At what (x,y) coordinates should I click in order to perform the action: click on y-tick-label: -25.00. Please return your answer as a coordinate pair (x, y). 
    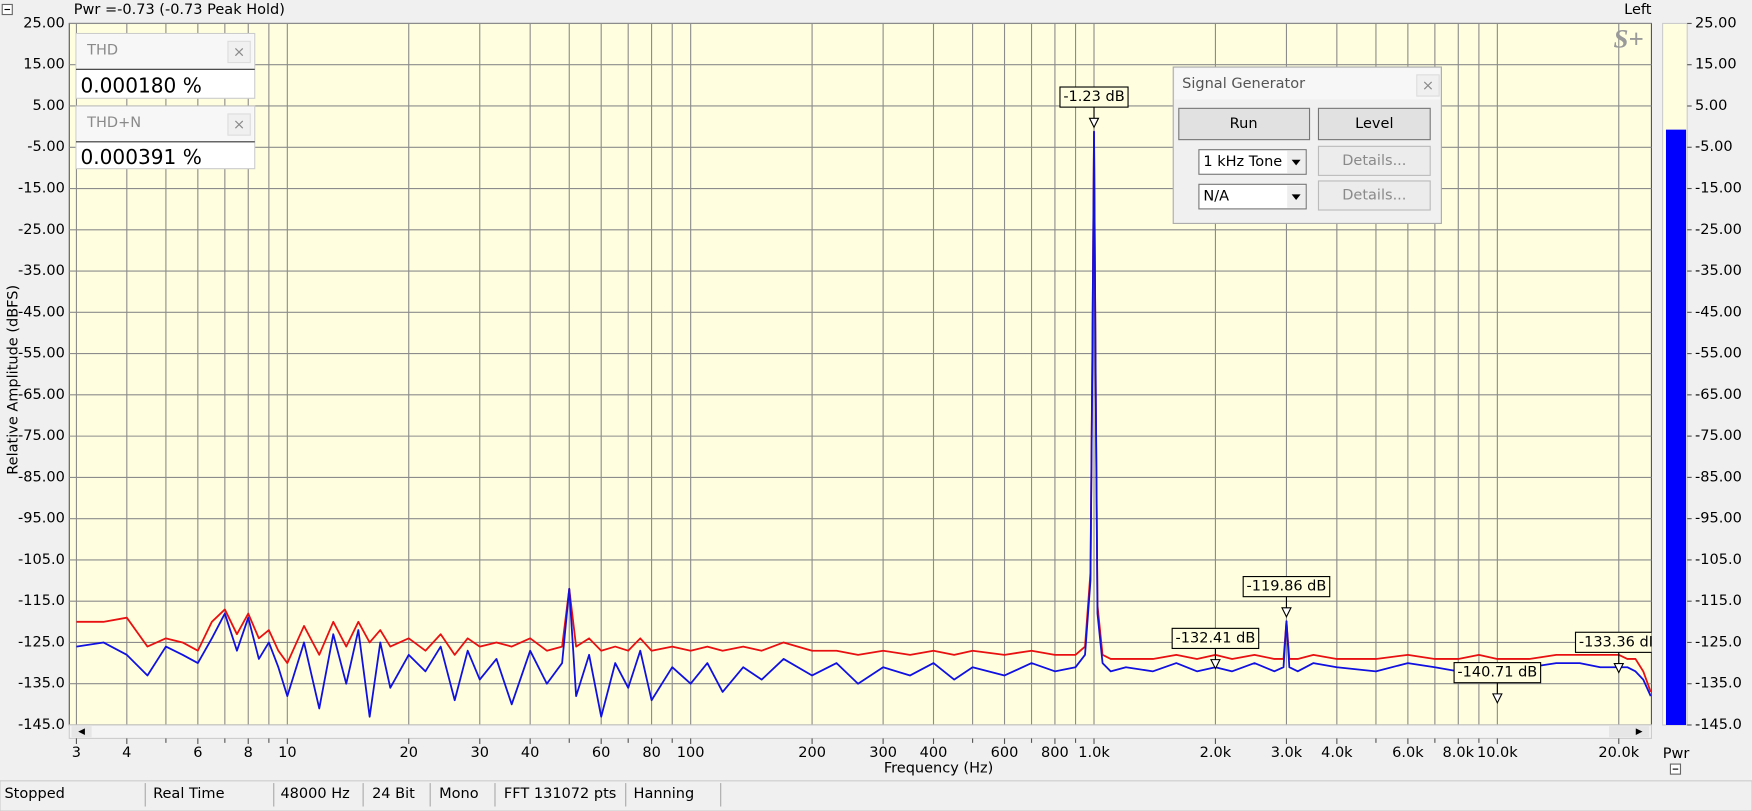
    Looking at the image, I should click on (41, 230).